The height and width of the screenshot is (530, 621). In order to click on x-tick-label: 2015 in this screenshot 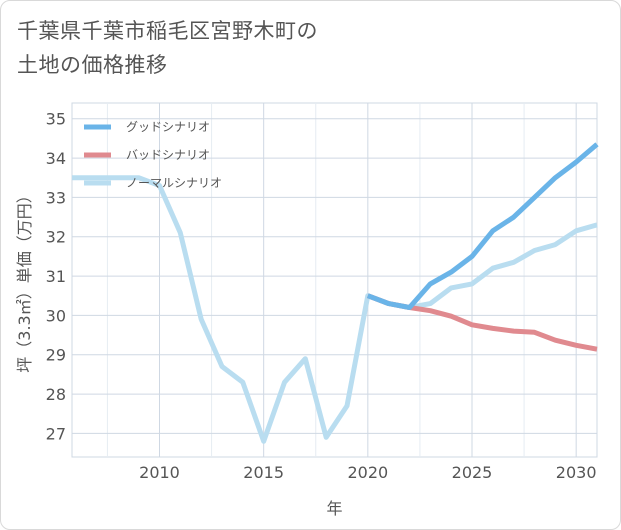, I will do `click(263, 472)`.